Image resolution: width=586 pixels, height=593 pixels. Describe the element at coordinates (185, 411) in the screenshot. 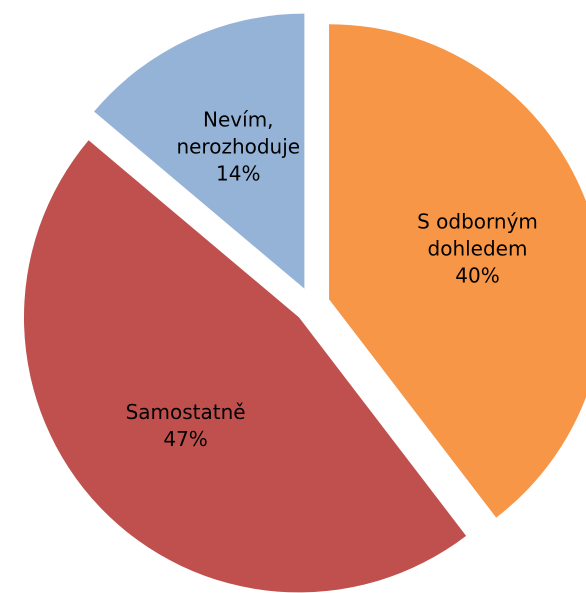

I see `category: Samostatně` at that location.